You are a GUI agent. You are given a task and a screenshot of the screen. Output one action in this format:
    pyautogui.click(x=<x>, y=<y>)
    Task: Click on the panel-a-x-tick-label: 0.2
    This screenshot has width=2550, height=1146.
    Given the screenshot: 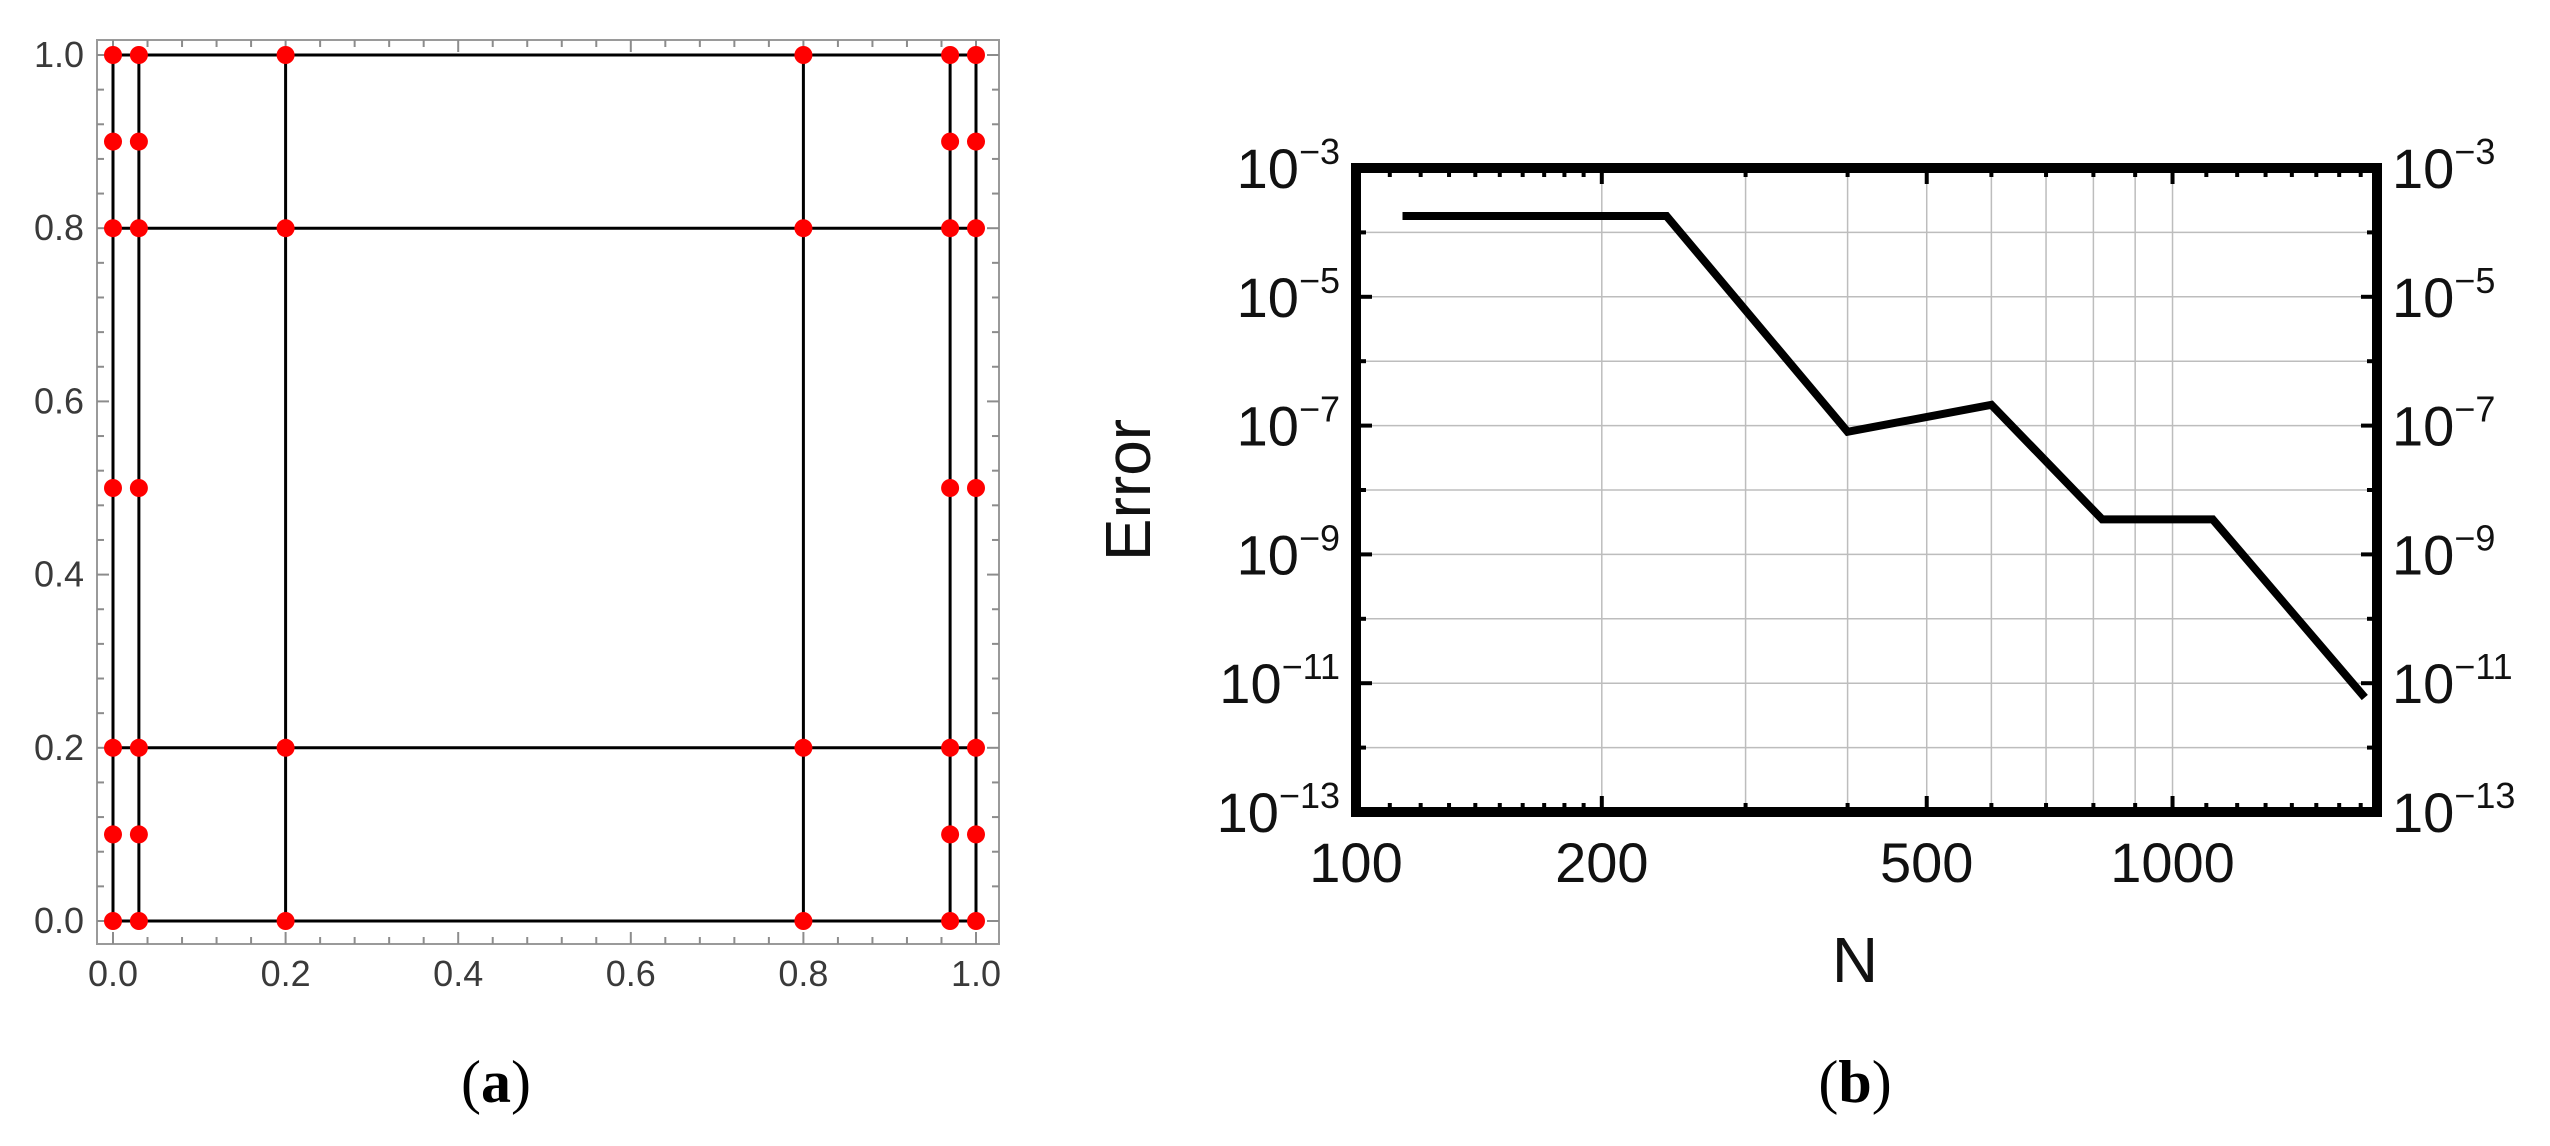 What is the action you would take?
    pyautogui.click(x=286, y=973)
    